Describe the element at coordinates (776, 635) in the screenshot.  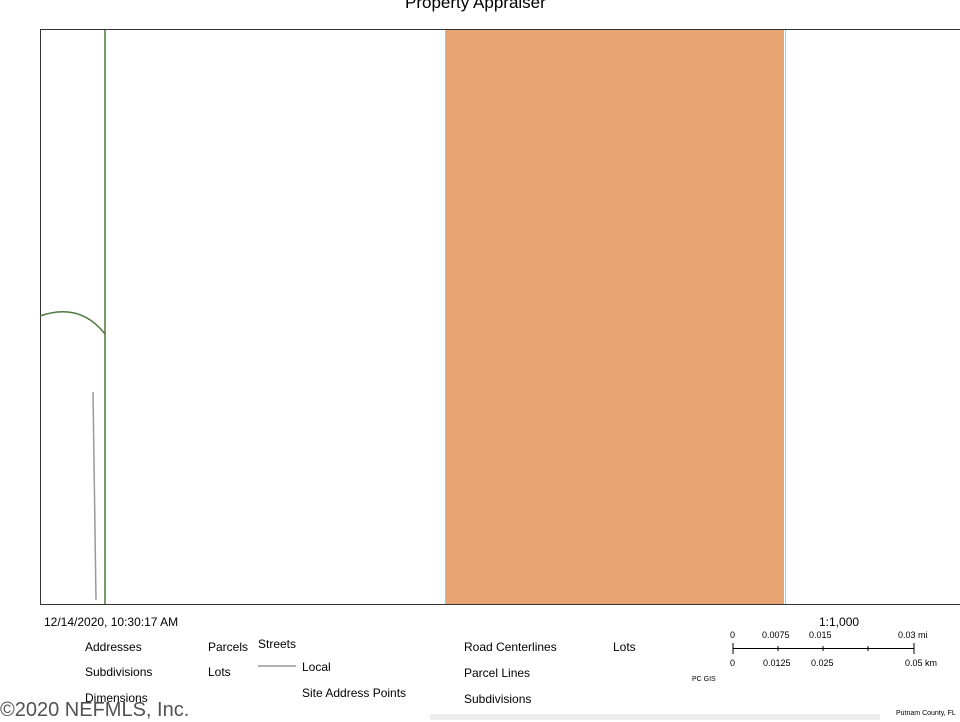
I see `scale-label: 0.0075` at that location.